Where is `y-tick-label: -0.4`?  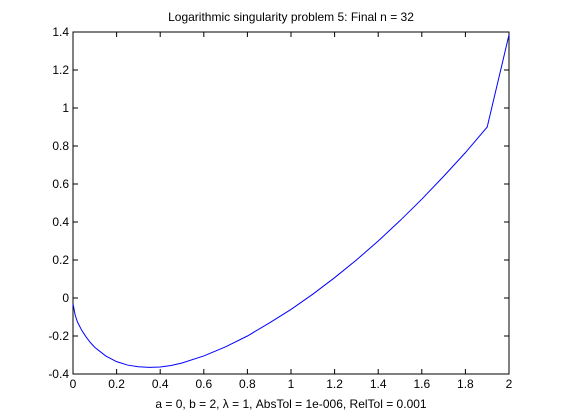
y-tick-label: -0.4 is located at coordinates (58, 374).